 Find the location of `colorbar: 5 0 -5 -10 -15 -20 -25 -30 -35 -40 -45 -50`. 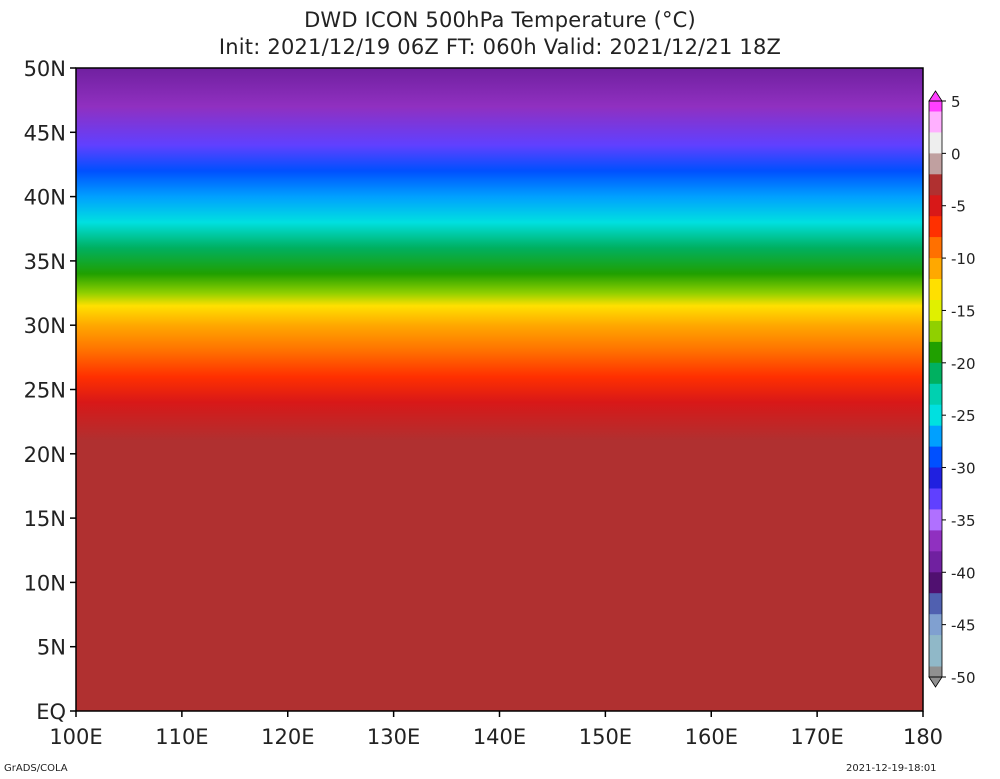

colorbar: 5 0 -5 -10 -15 -20 -25 -30 -35 -40 -45 -50 is located at coordinates (952, 389).